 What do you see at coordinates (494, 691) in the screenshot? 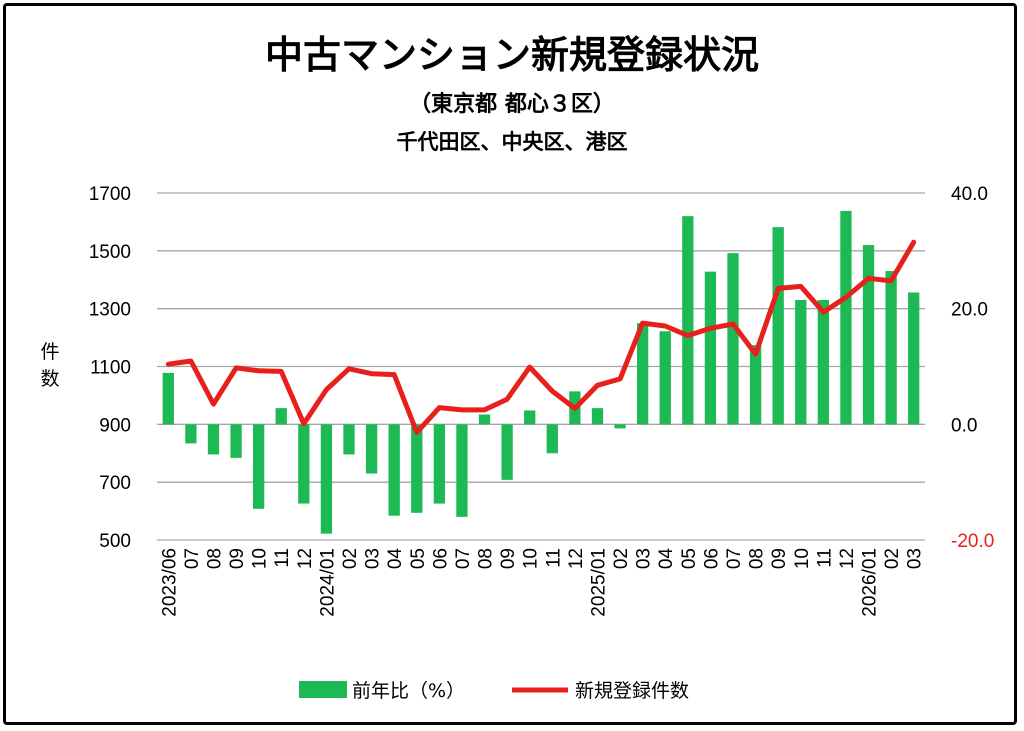
I see `legend: 前年比（%） 新規登録件数` at bounding box center [494, 691].